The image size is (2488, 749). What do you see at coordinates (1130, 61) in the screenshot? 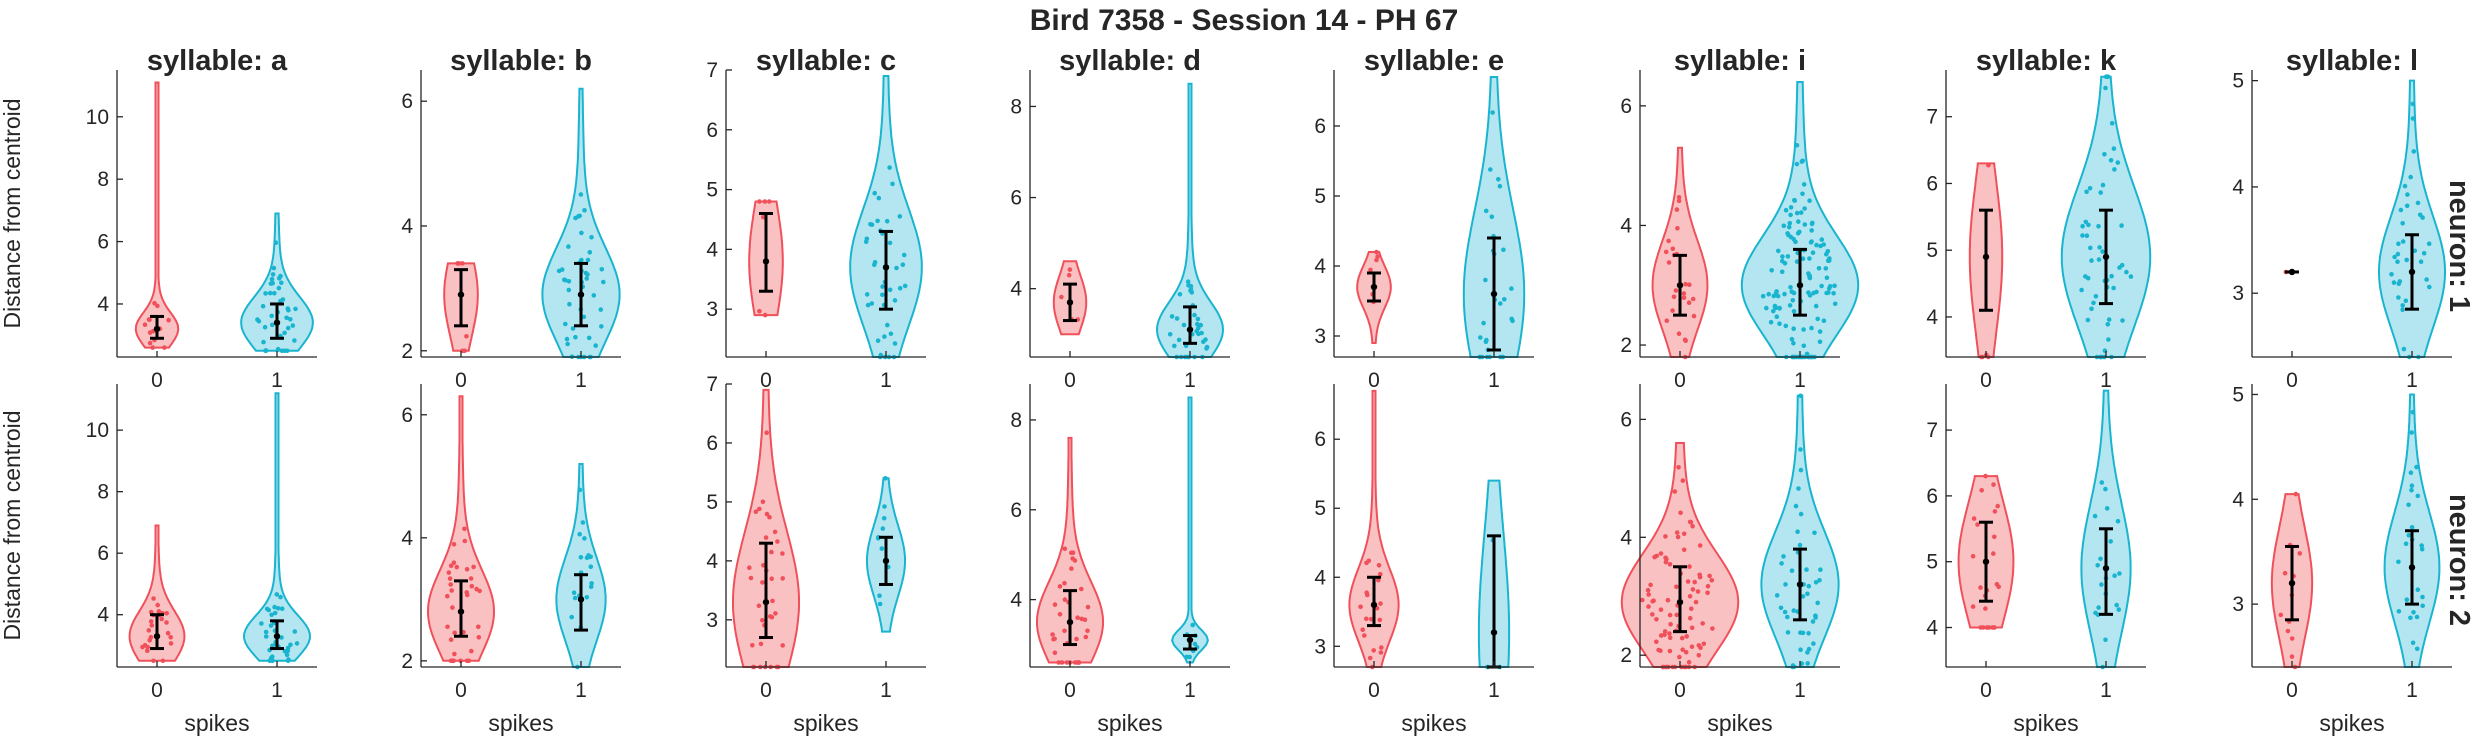
I see `subplot-title: syllable: d` at bounding box center [1130, 61].